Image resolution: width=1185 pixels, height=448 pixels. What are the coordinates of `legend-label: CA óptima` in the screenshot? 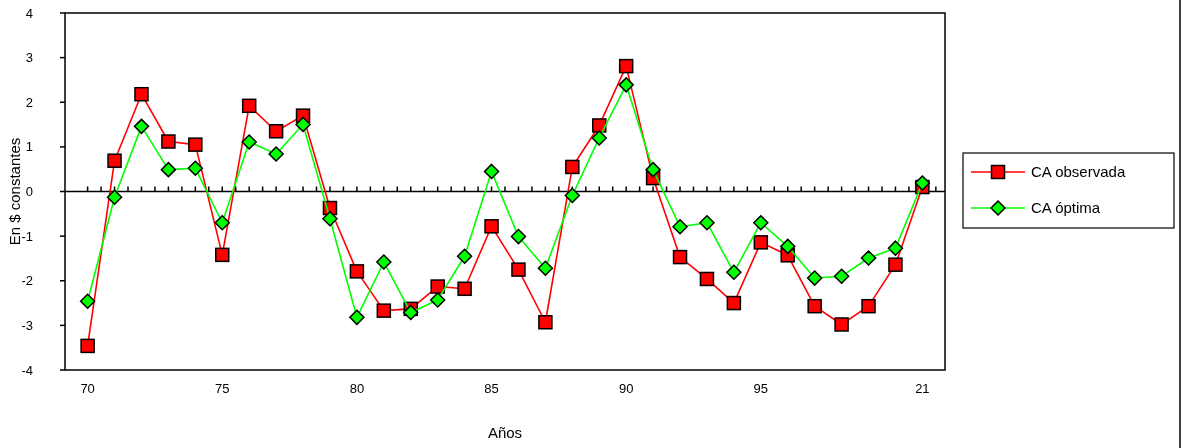 It's located at (1066, 208).